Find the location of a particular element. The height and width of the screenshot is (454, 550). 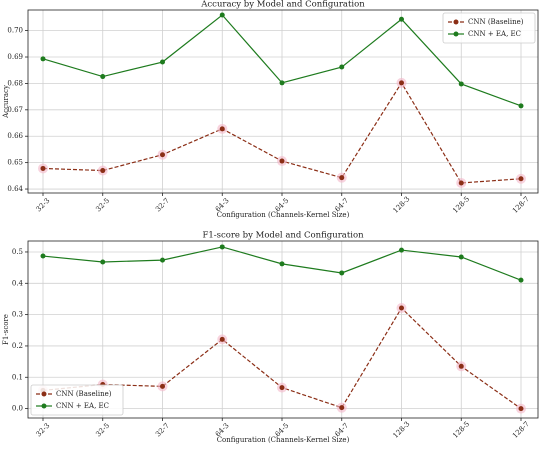

y-tick-label: 0.66 is located at coordinates (15, 136).